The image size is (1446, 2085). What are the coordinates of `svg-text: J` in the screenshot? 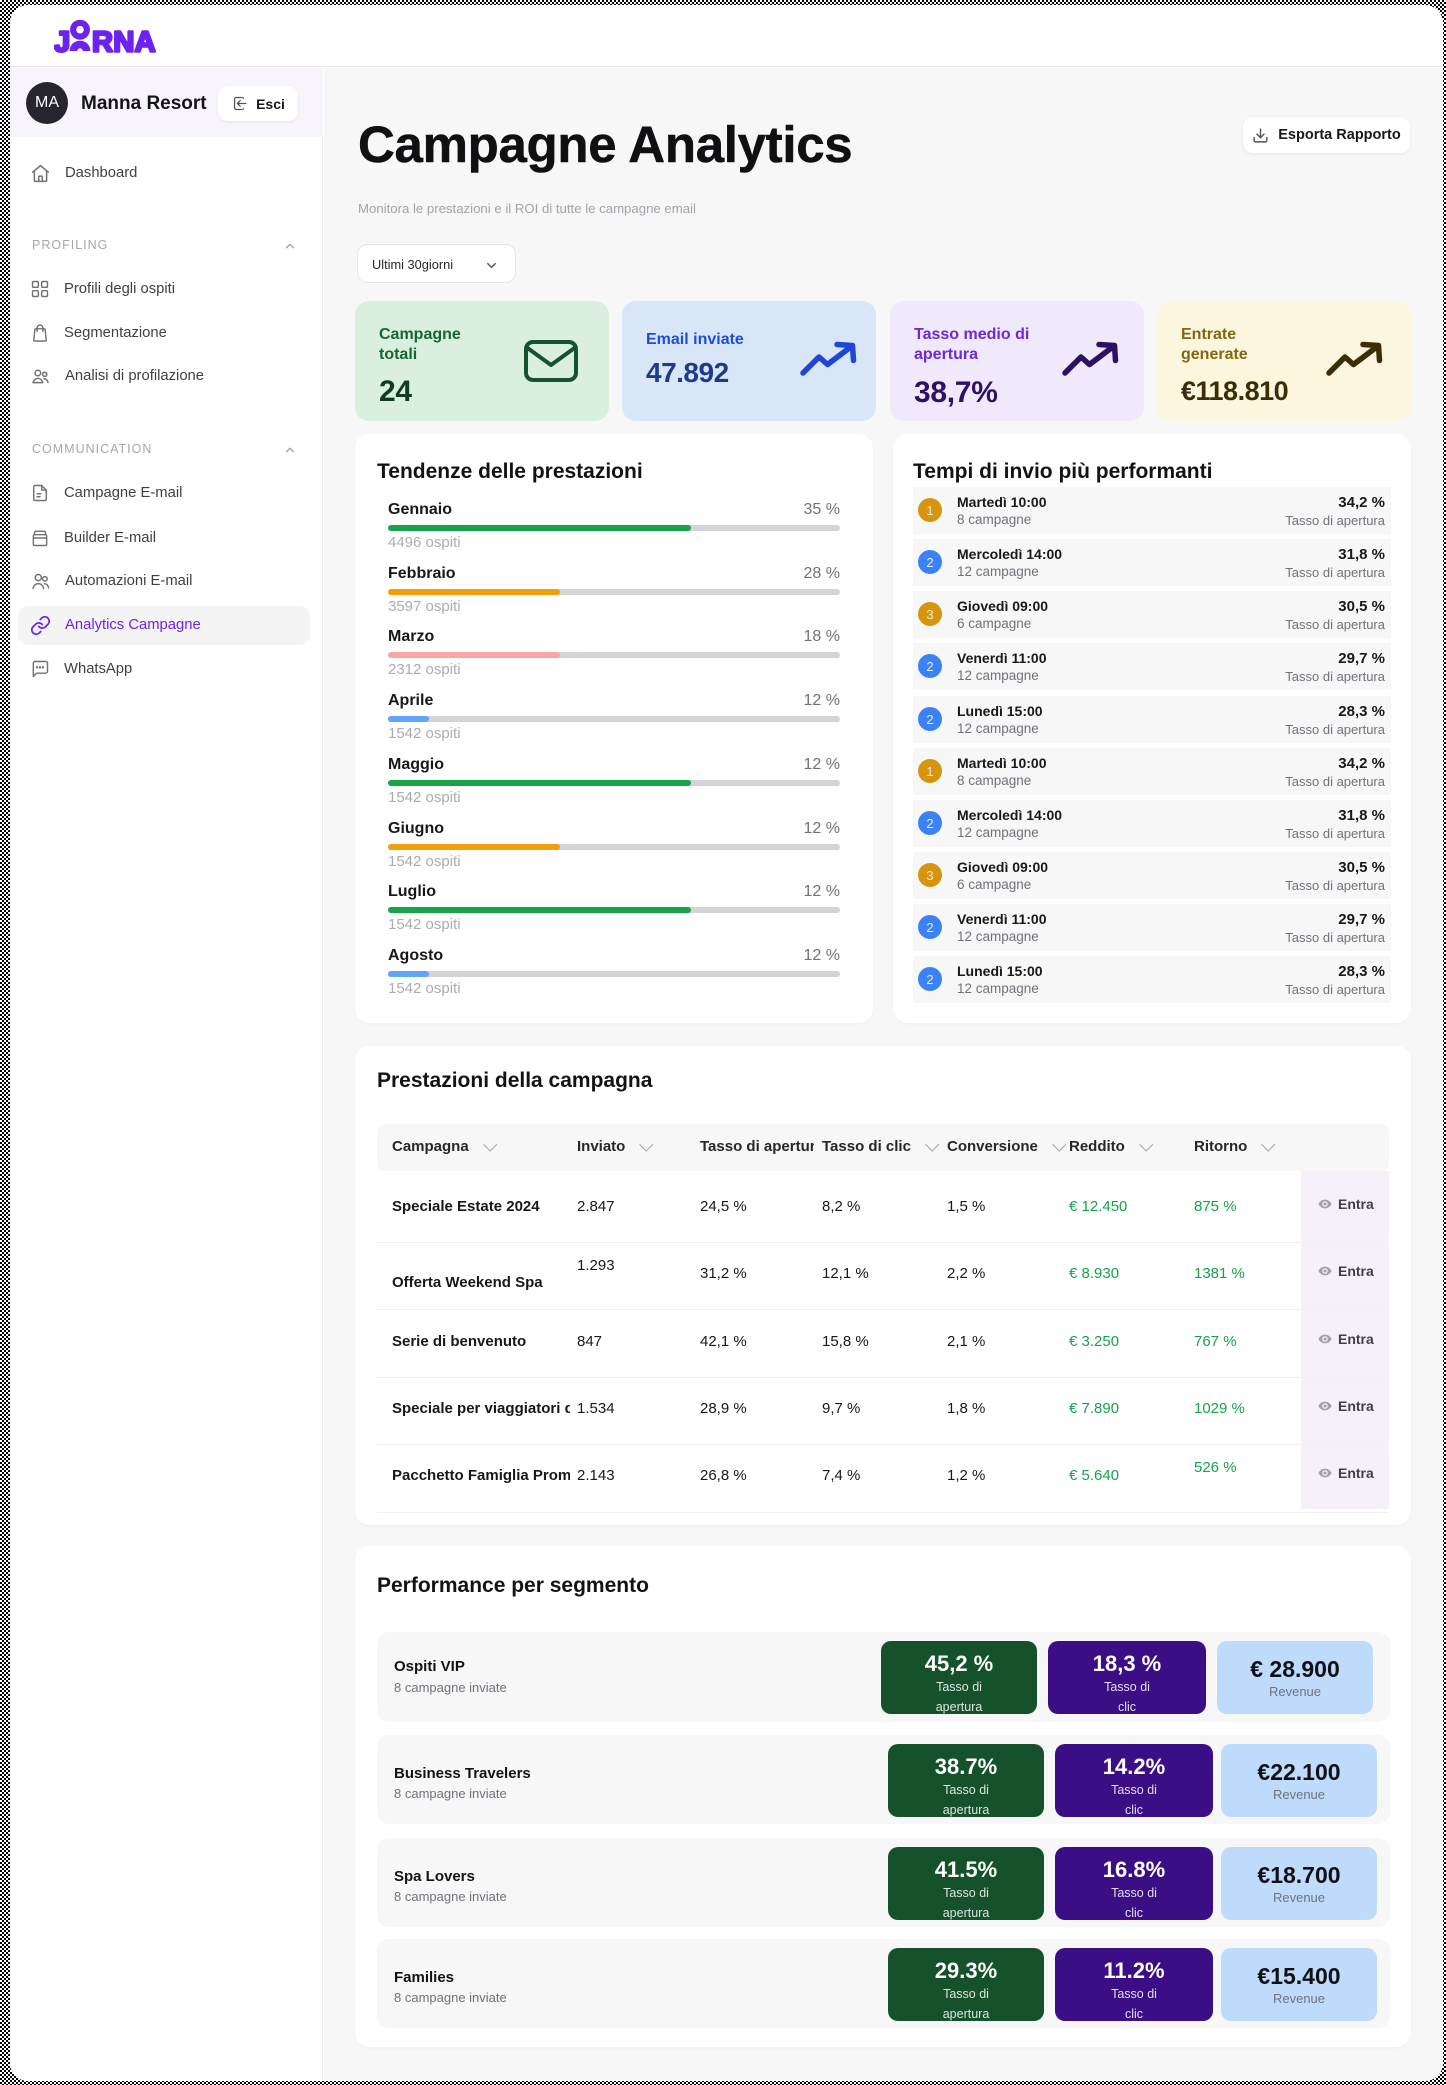 It's located at (62, 43).